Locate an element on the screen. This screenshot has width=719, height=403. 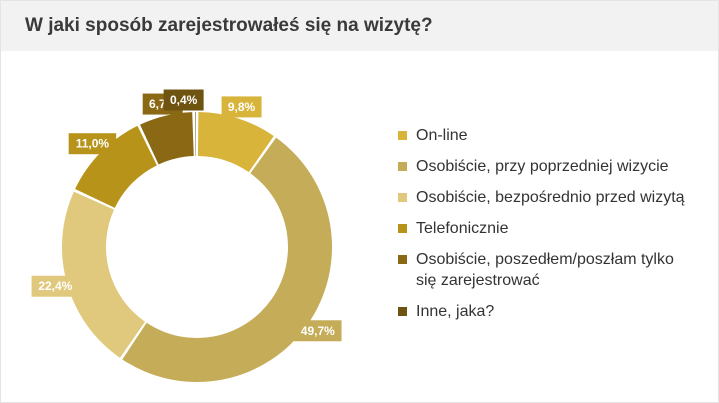
legend-item-osobiscie-bezposrednio-przed-wizyta: Osobiście, bezpośrednio przed wizytą is located at coordinates (548, 197).